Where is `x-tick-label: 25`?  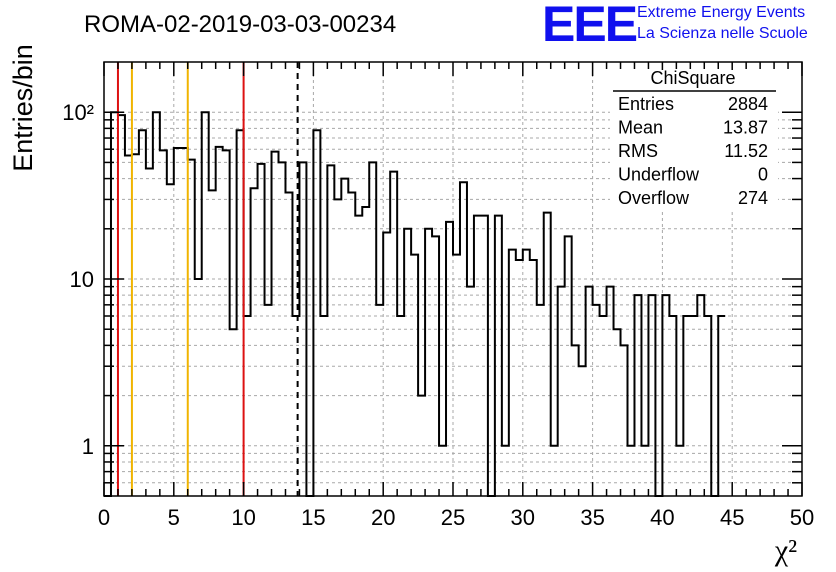 x-tick-label: 25 is located at coordinates (453, 517).